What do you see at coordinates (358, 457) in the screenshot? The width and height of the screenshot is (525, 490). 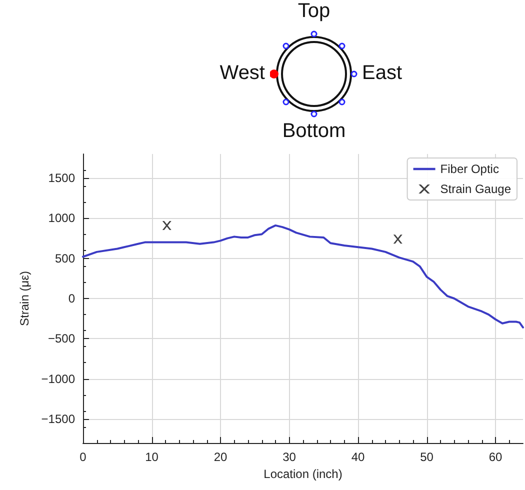 I see `x-tick-label: 40` at bounding box center [358, 457].